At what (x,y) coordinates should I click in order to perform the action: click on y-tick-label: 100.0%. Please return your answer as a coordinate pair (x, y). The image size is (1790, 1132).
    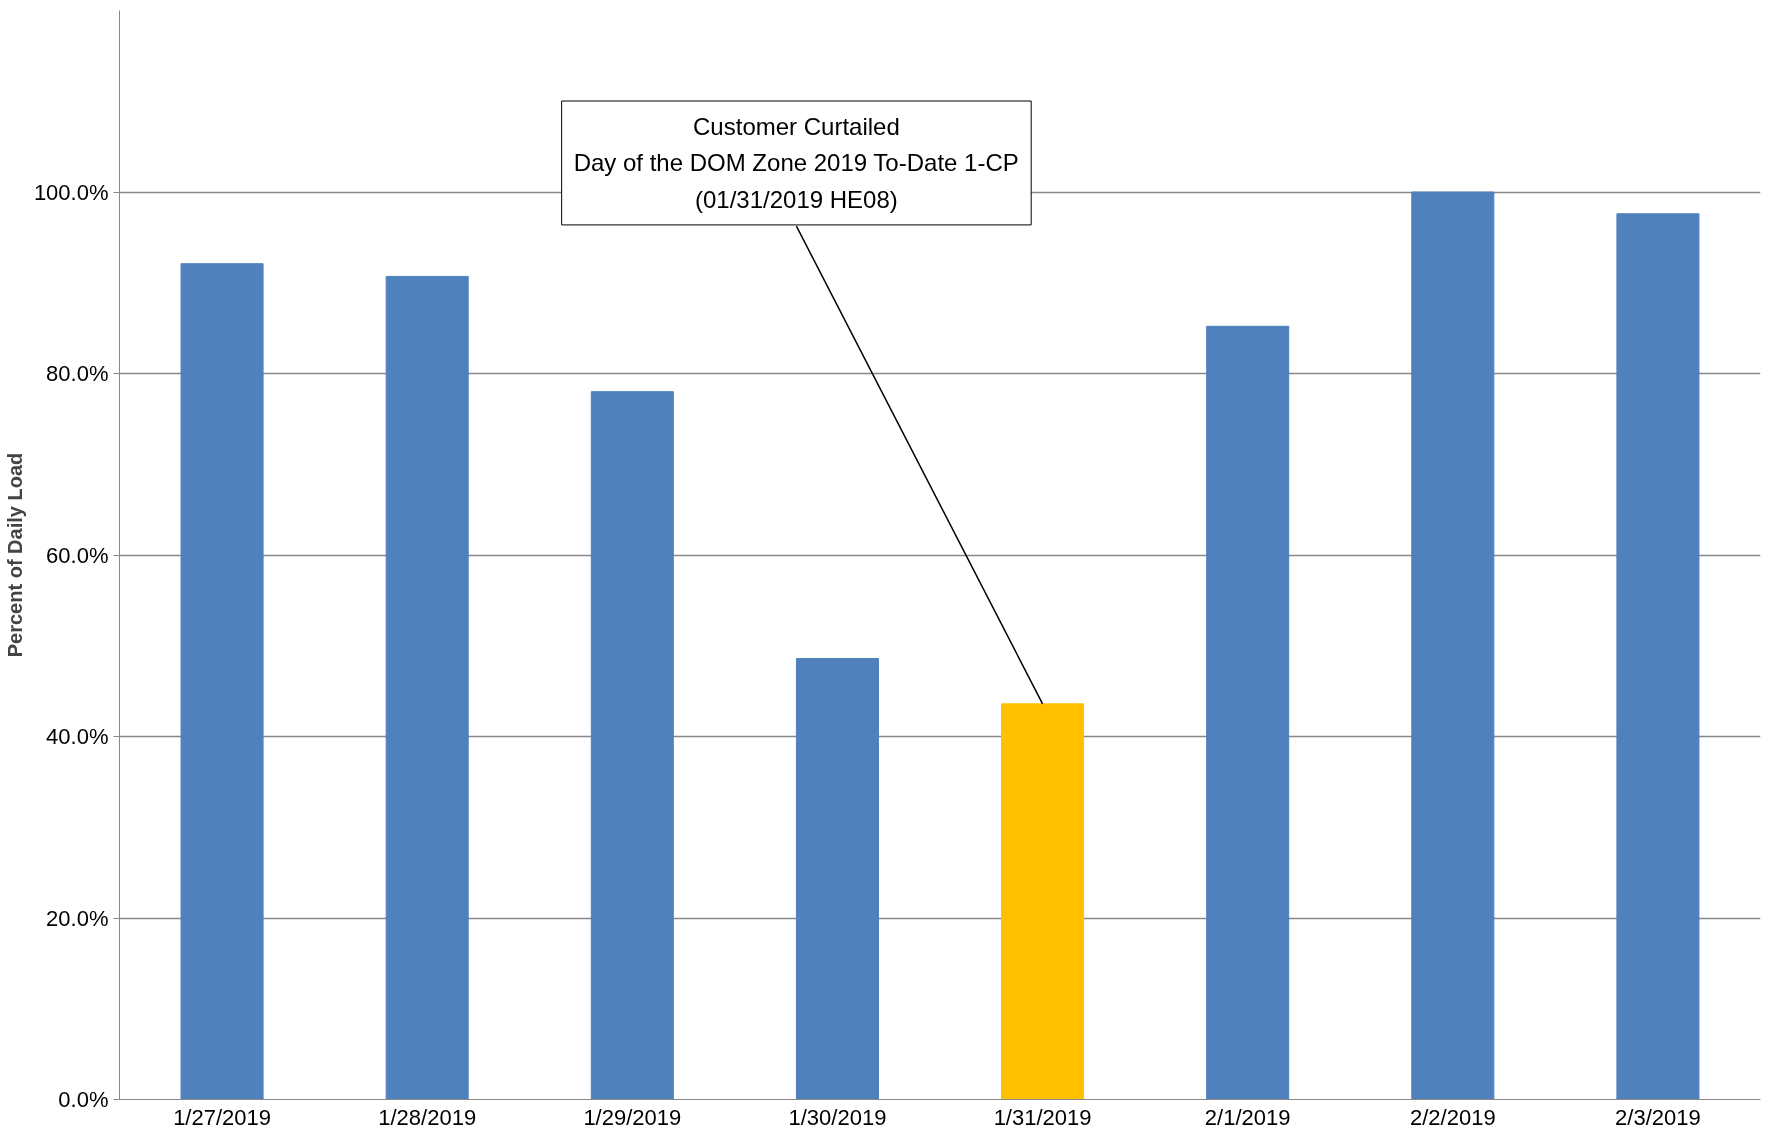
    Looking at the image, I should click on (71, 192).